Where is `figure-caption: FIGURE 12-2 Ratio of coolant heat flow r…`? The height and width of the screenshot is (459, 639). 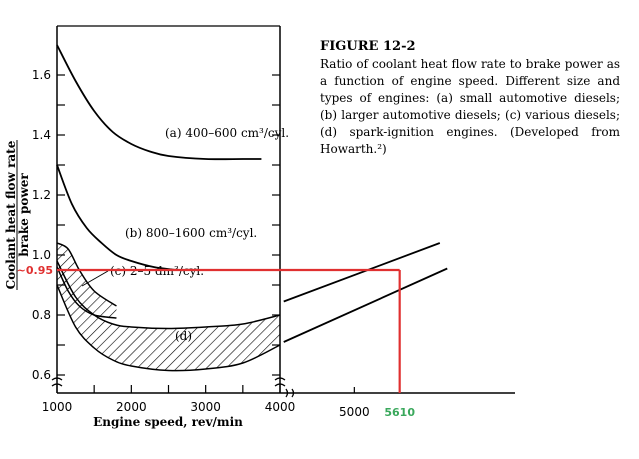
figure-caption: FIGURE 12-2 Ratio of coolant heat flow r… is located at coordinates (470, 98).